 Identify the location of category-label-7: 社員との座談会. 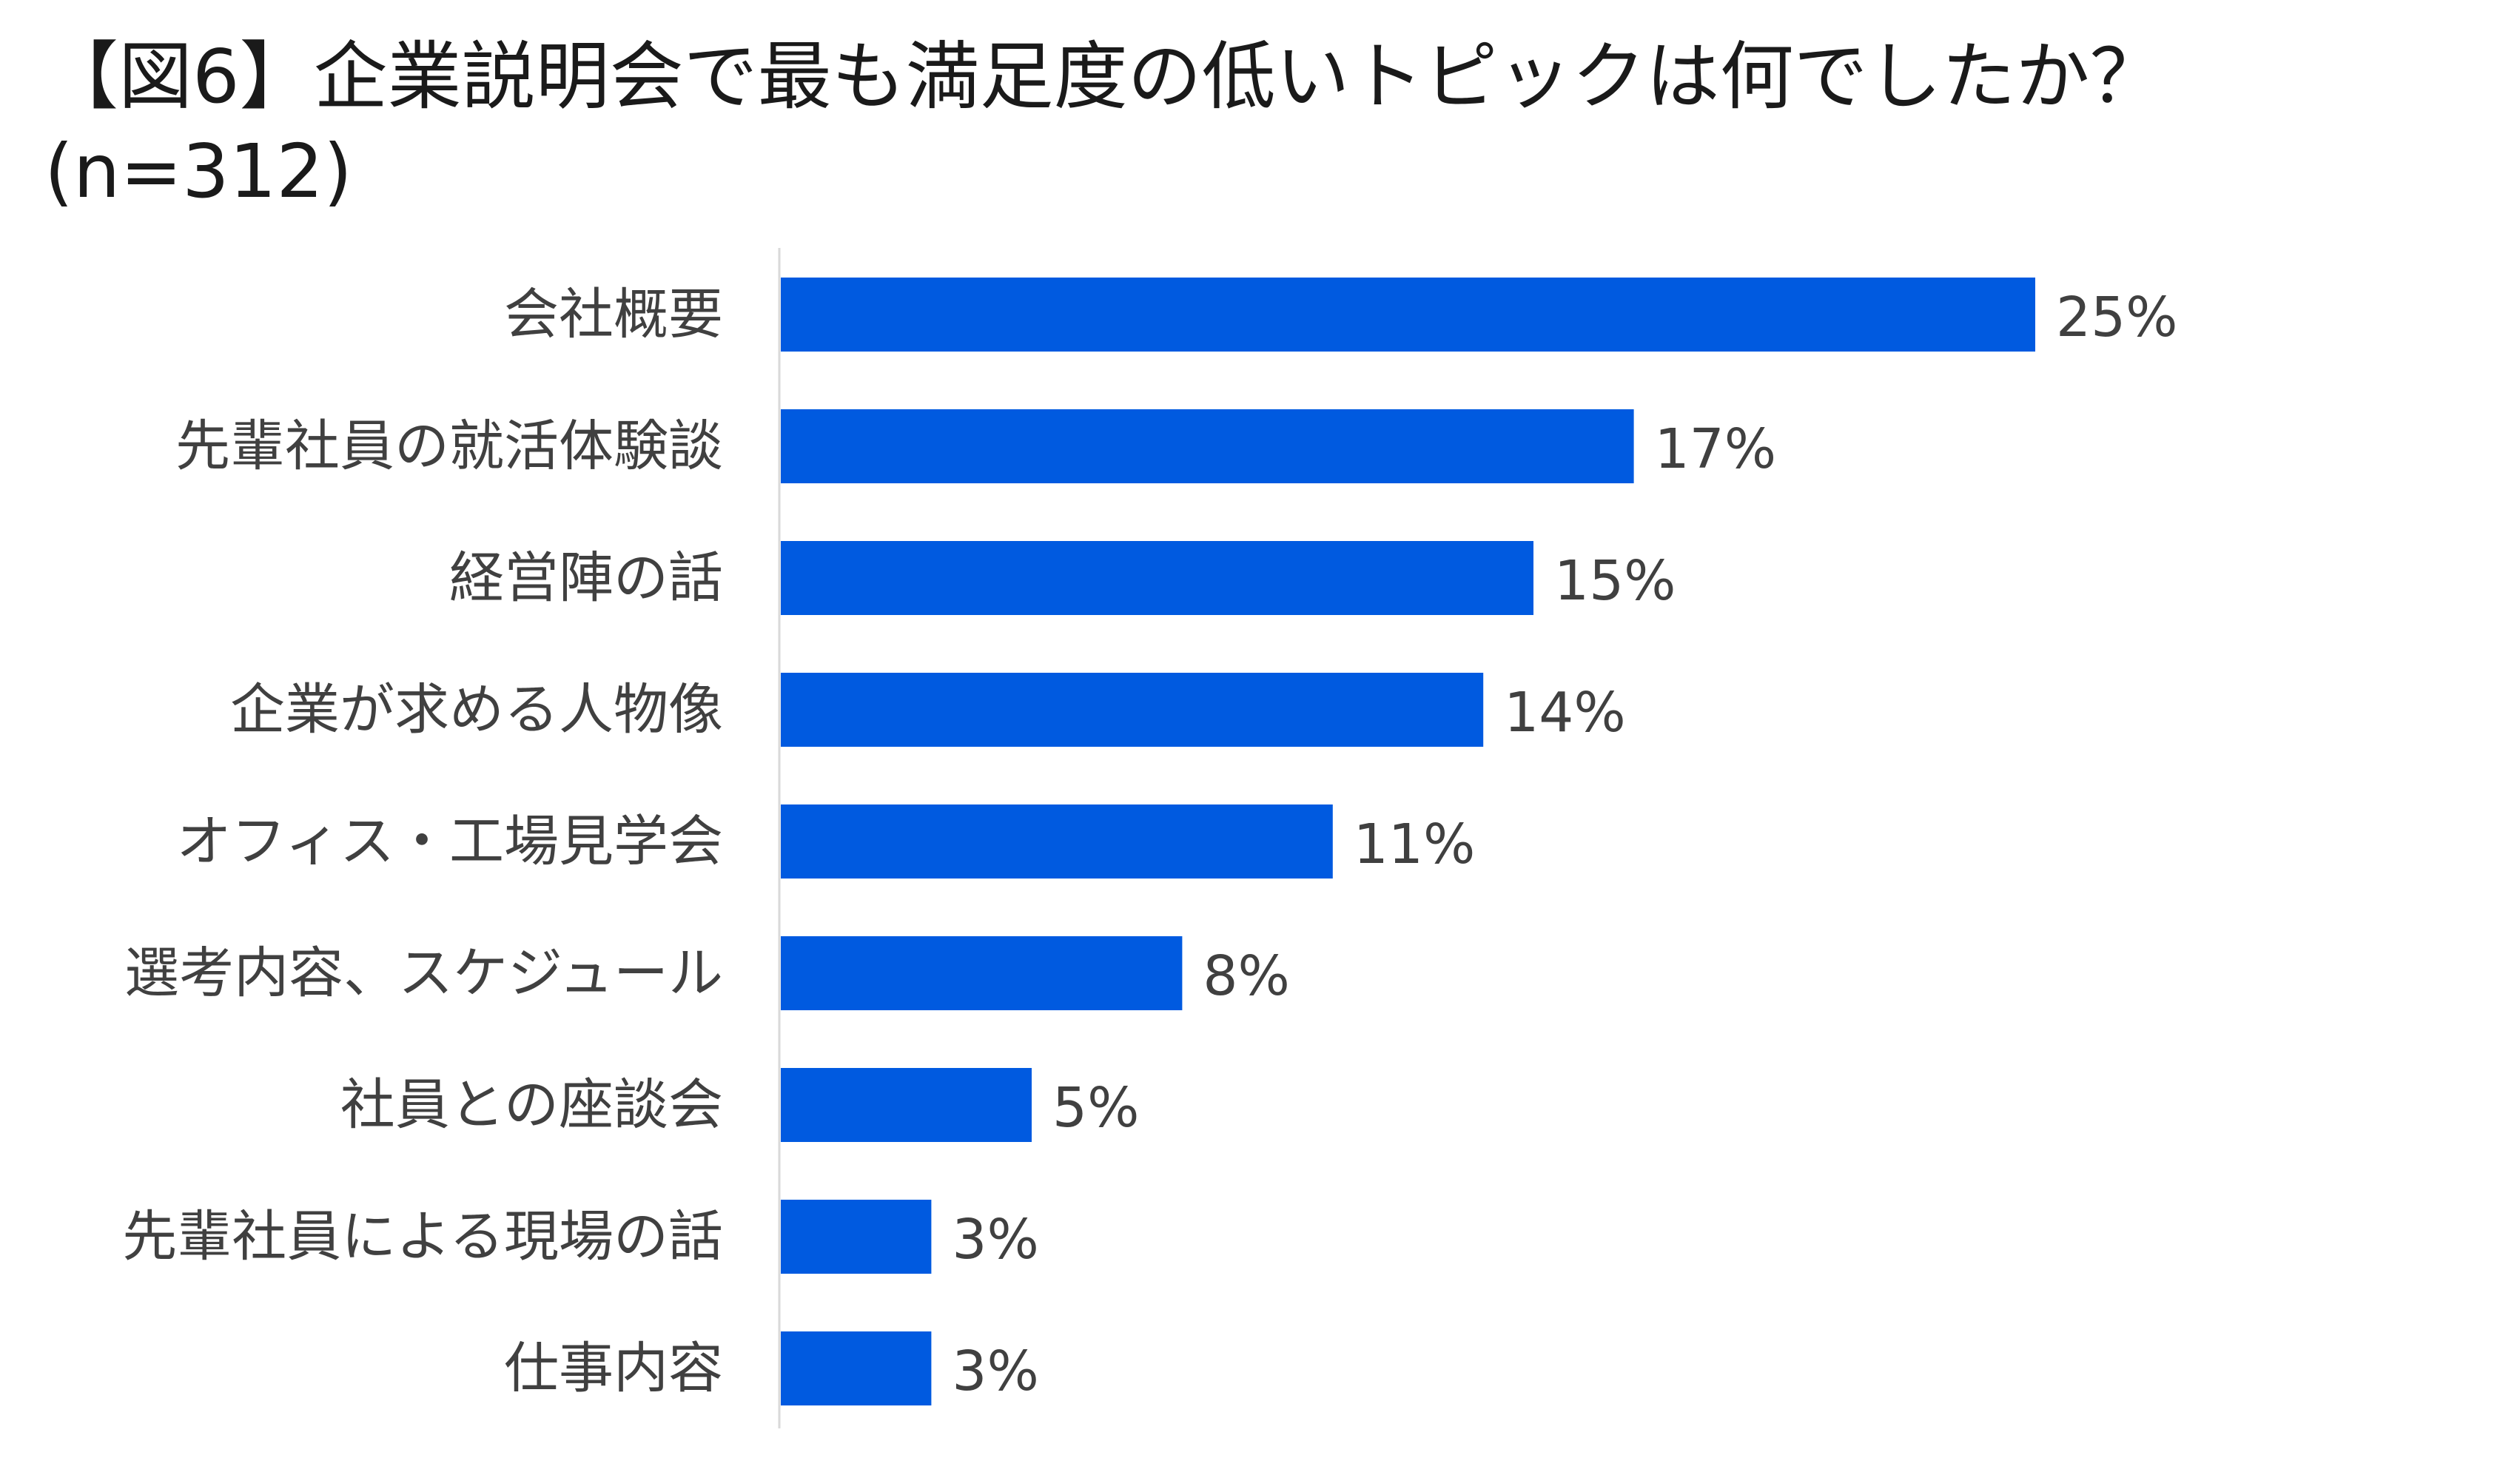
(531, 1105).